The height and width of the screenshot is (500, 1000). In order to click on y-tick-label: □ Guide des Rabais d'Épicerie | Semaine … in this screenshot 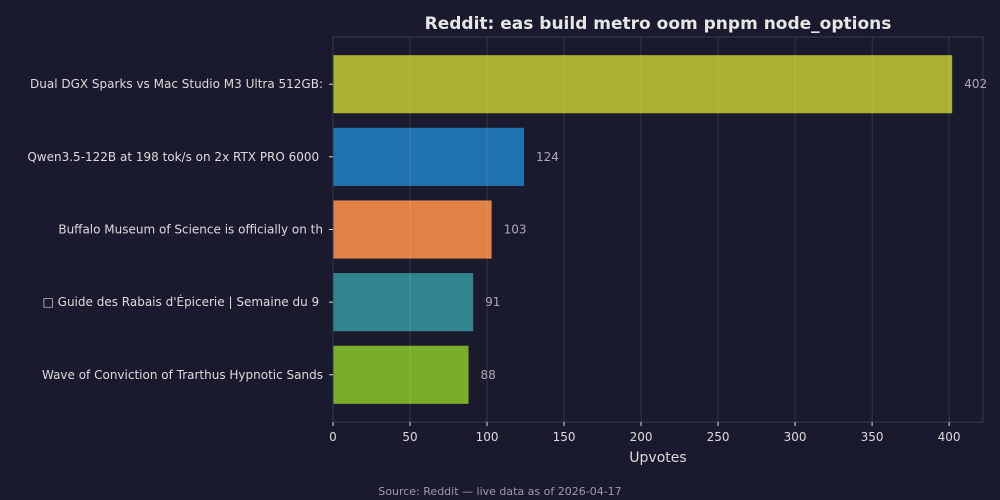, I will do `click(183, 301)`.